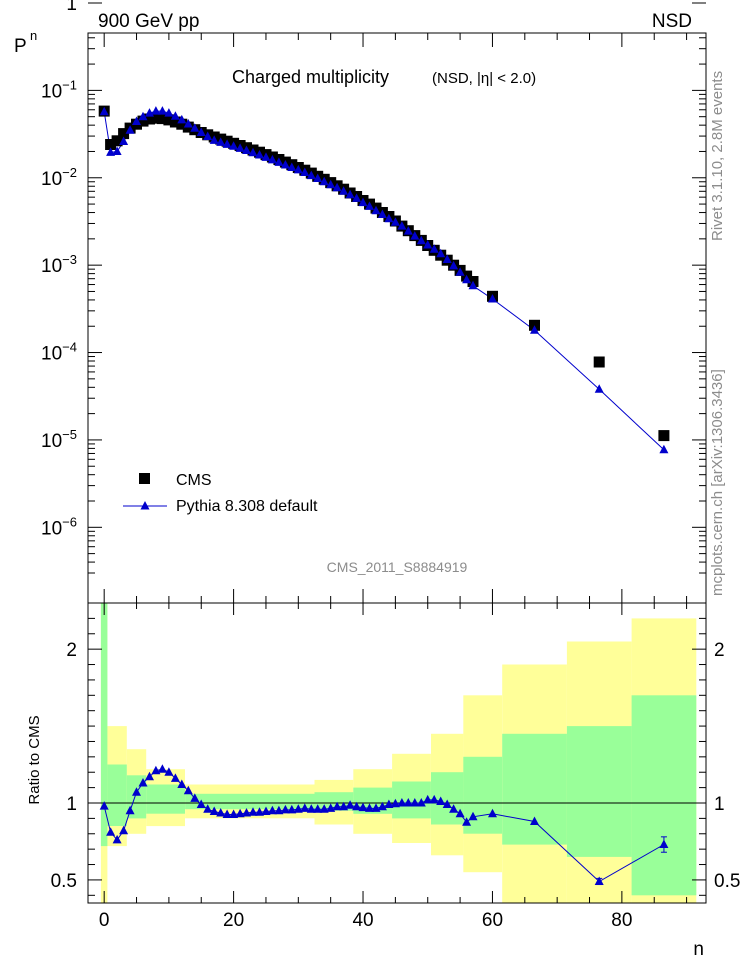 The image size is (746, 972). I want to click on main-y-tick-label: 10⁻⁵, so click(59, 439).